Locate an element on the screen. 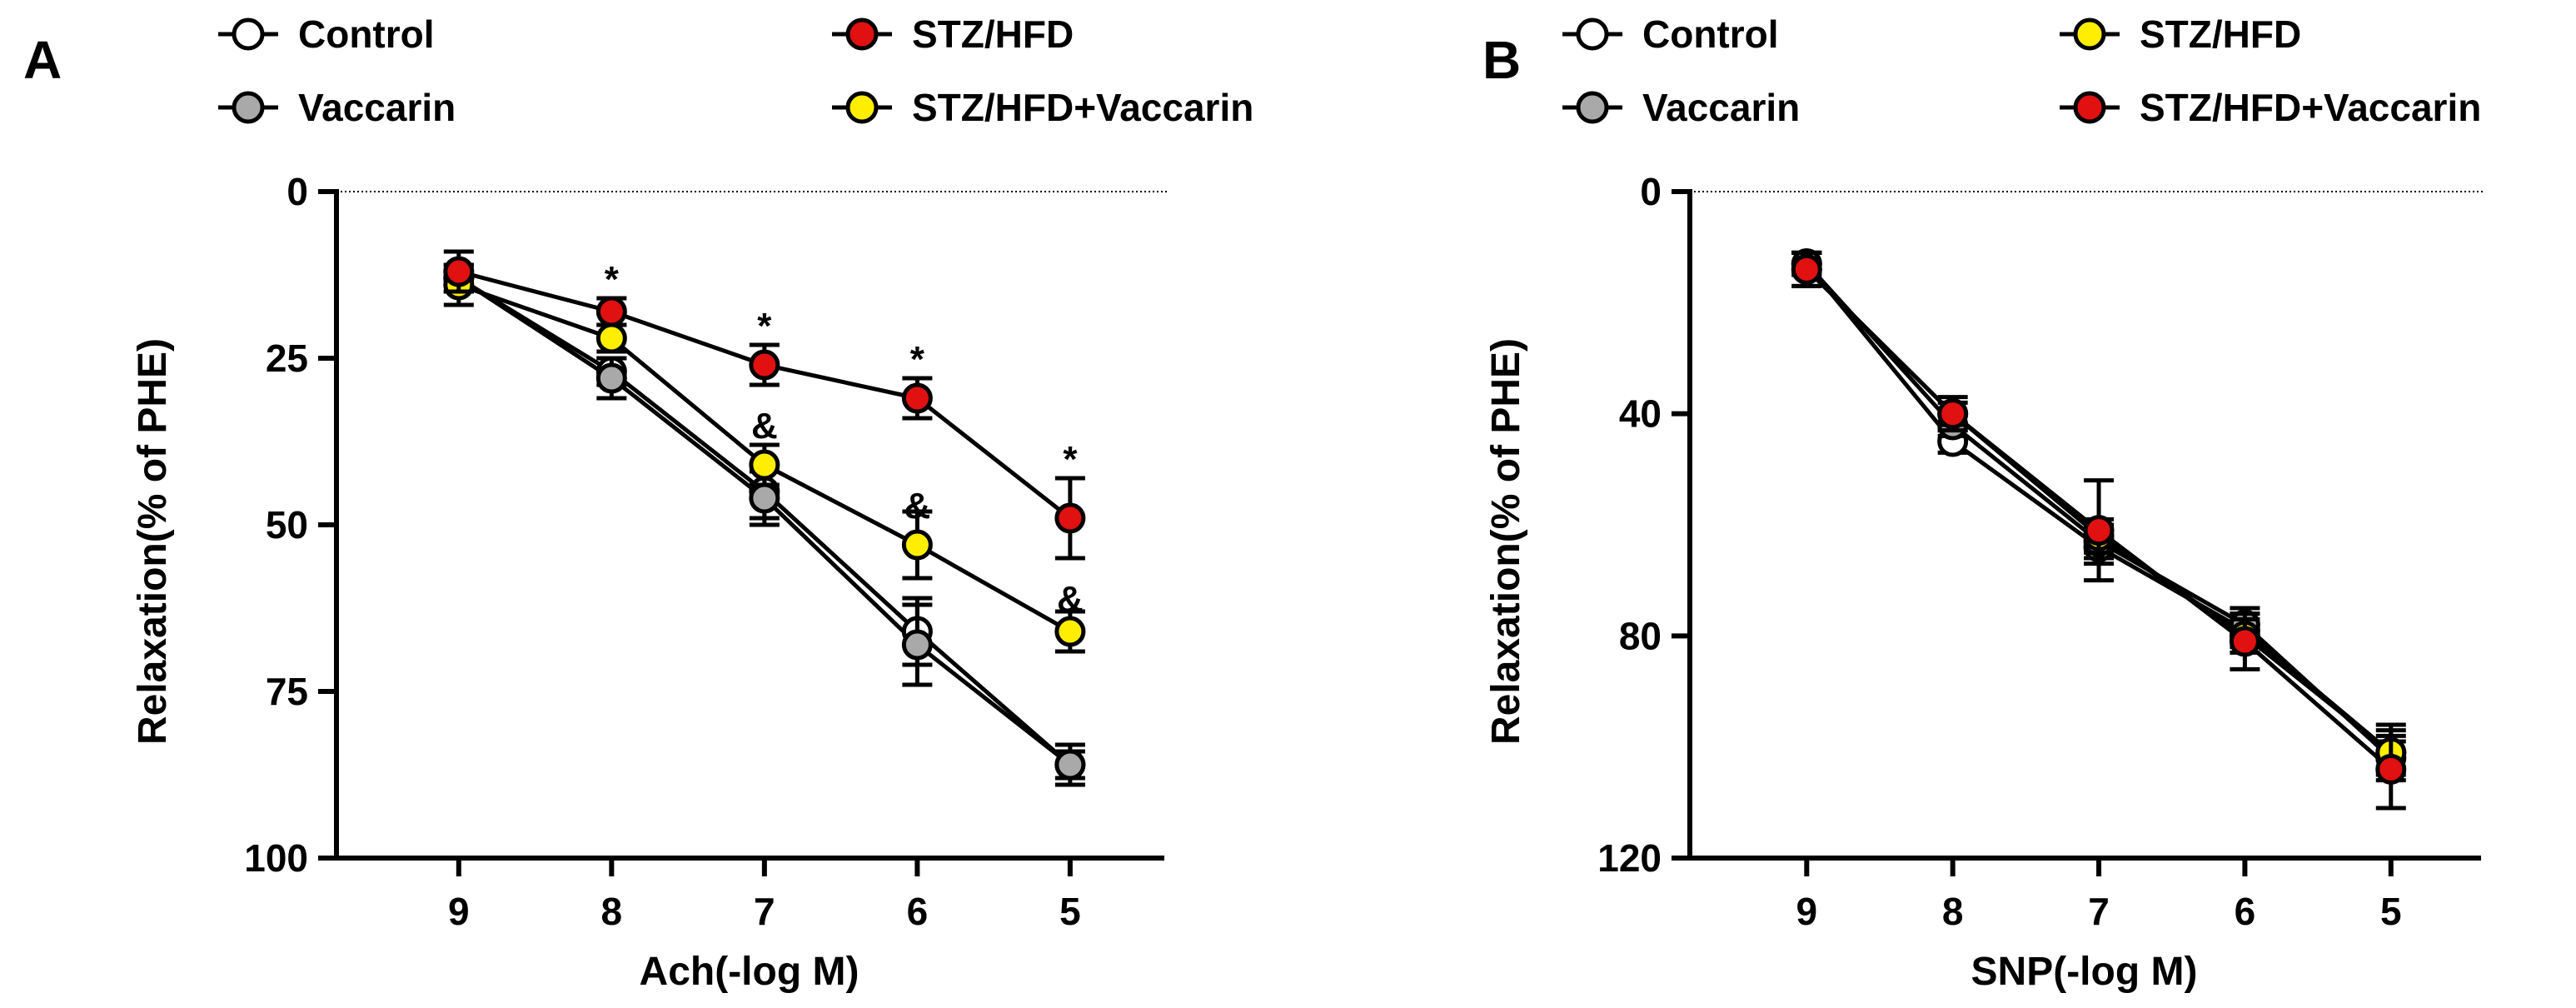  panel-b-y-axis-title: Relaxation(% of PHE) is located at coordinates (1506, 541).